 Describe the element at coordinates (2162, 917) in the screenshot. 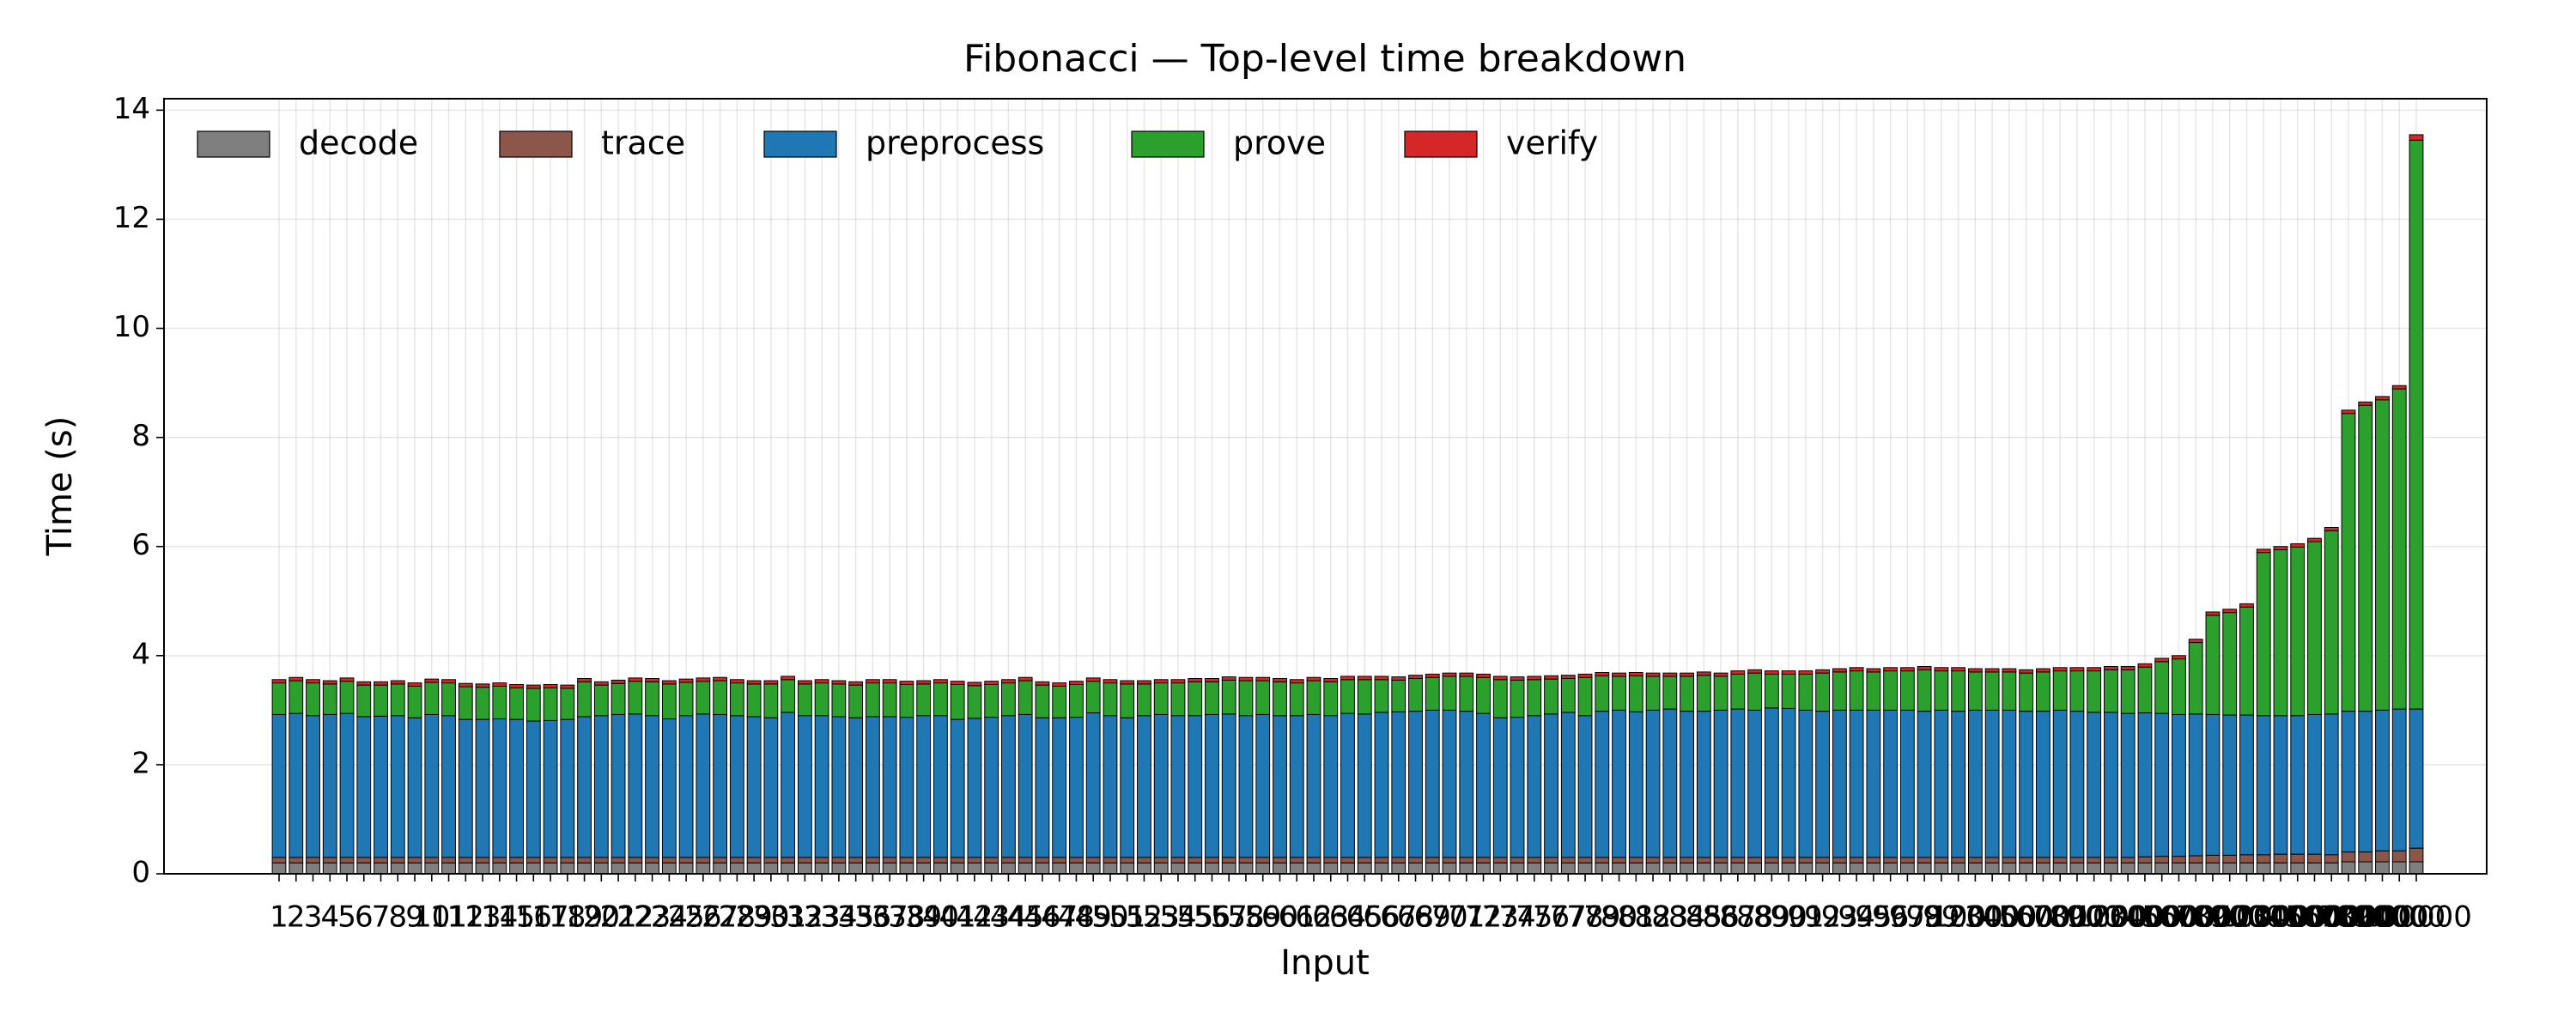

I see `x-tick-label: 4000` at that location.